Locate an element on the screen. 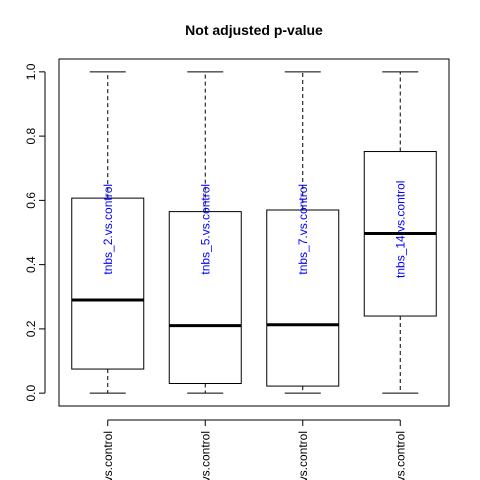  x-tick-label: 4.vs.control is located at coordinates (400, 455).